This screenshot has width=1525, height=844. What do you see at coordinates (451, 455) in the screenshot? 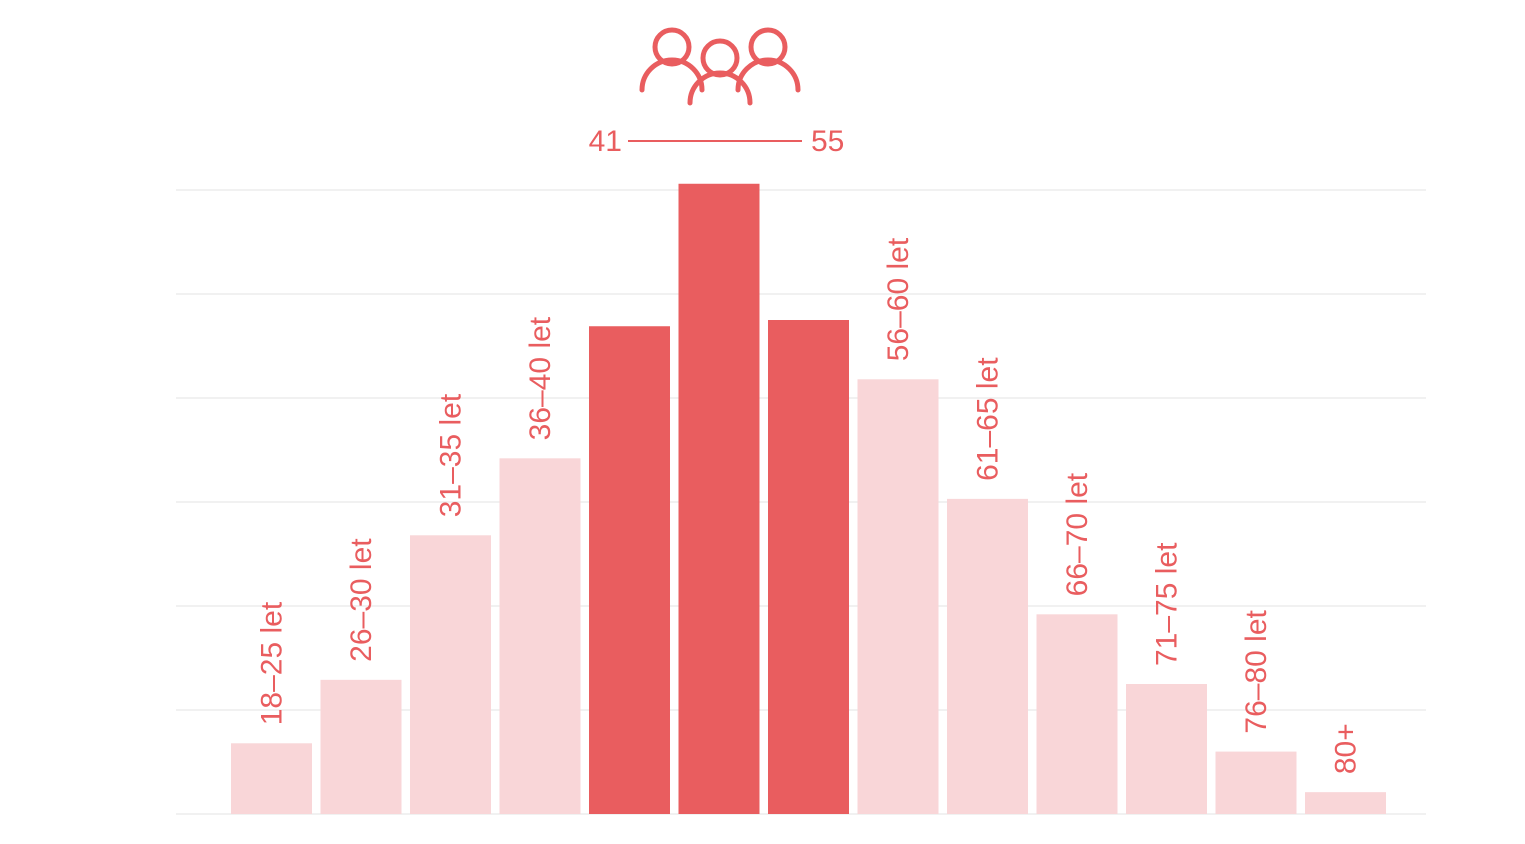
I see `bar-label-3: 31–35 let` at bounding box center [451, 455].